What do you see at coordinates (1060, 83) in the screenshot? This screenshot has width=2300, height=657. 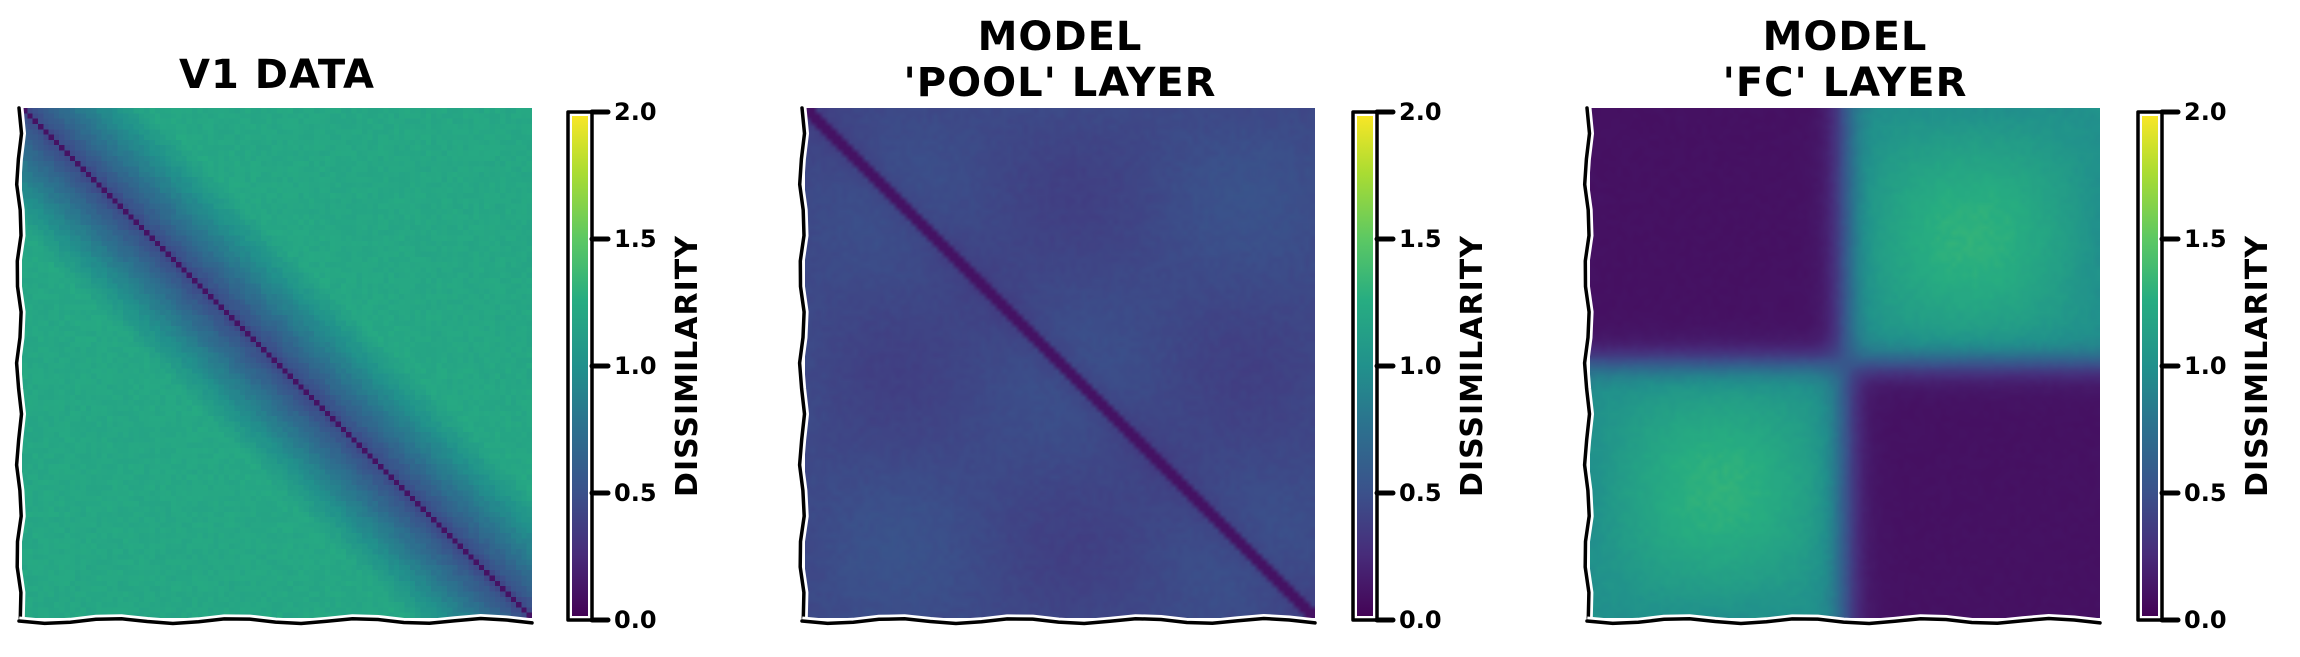 I see `chart-title-line-2: 'POOL' LAYER` at bounding box center [1060, 83].